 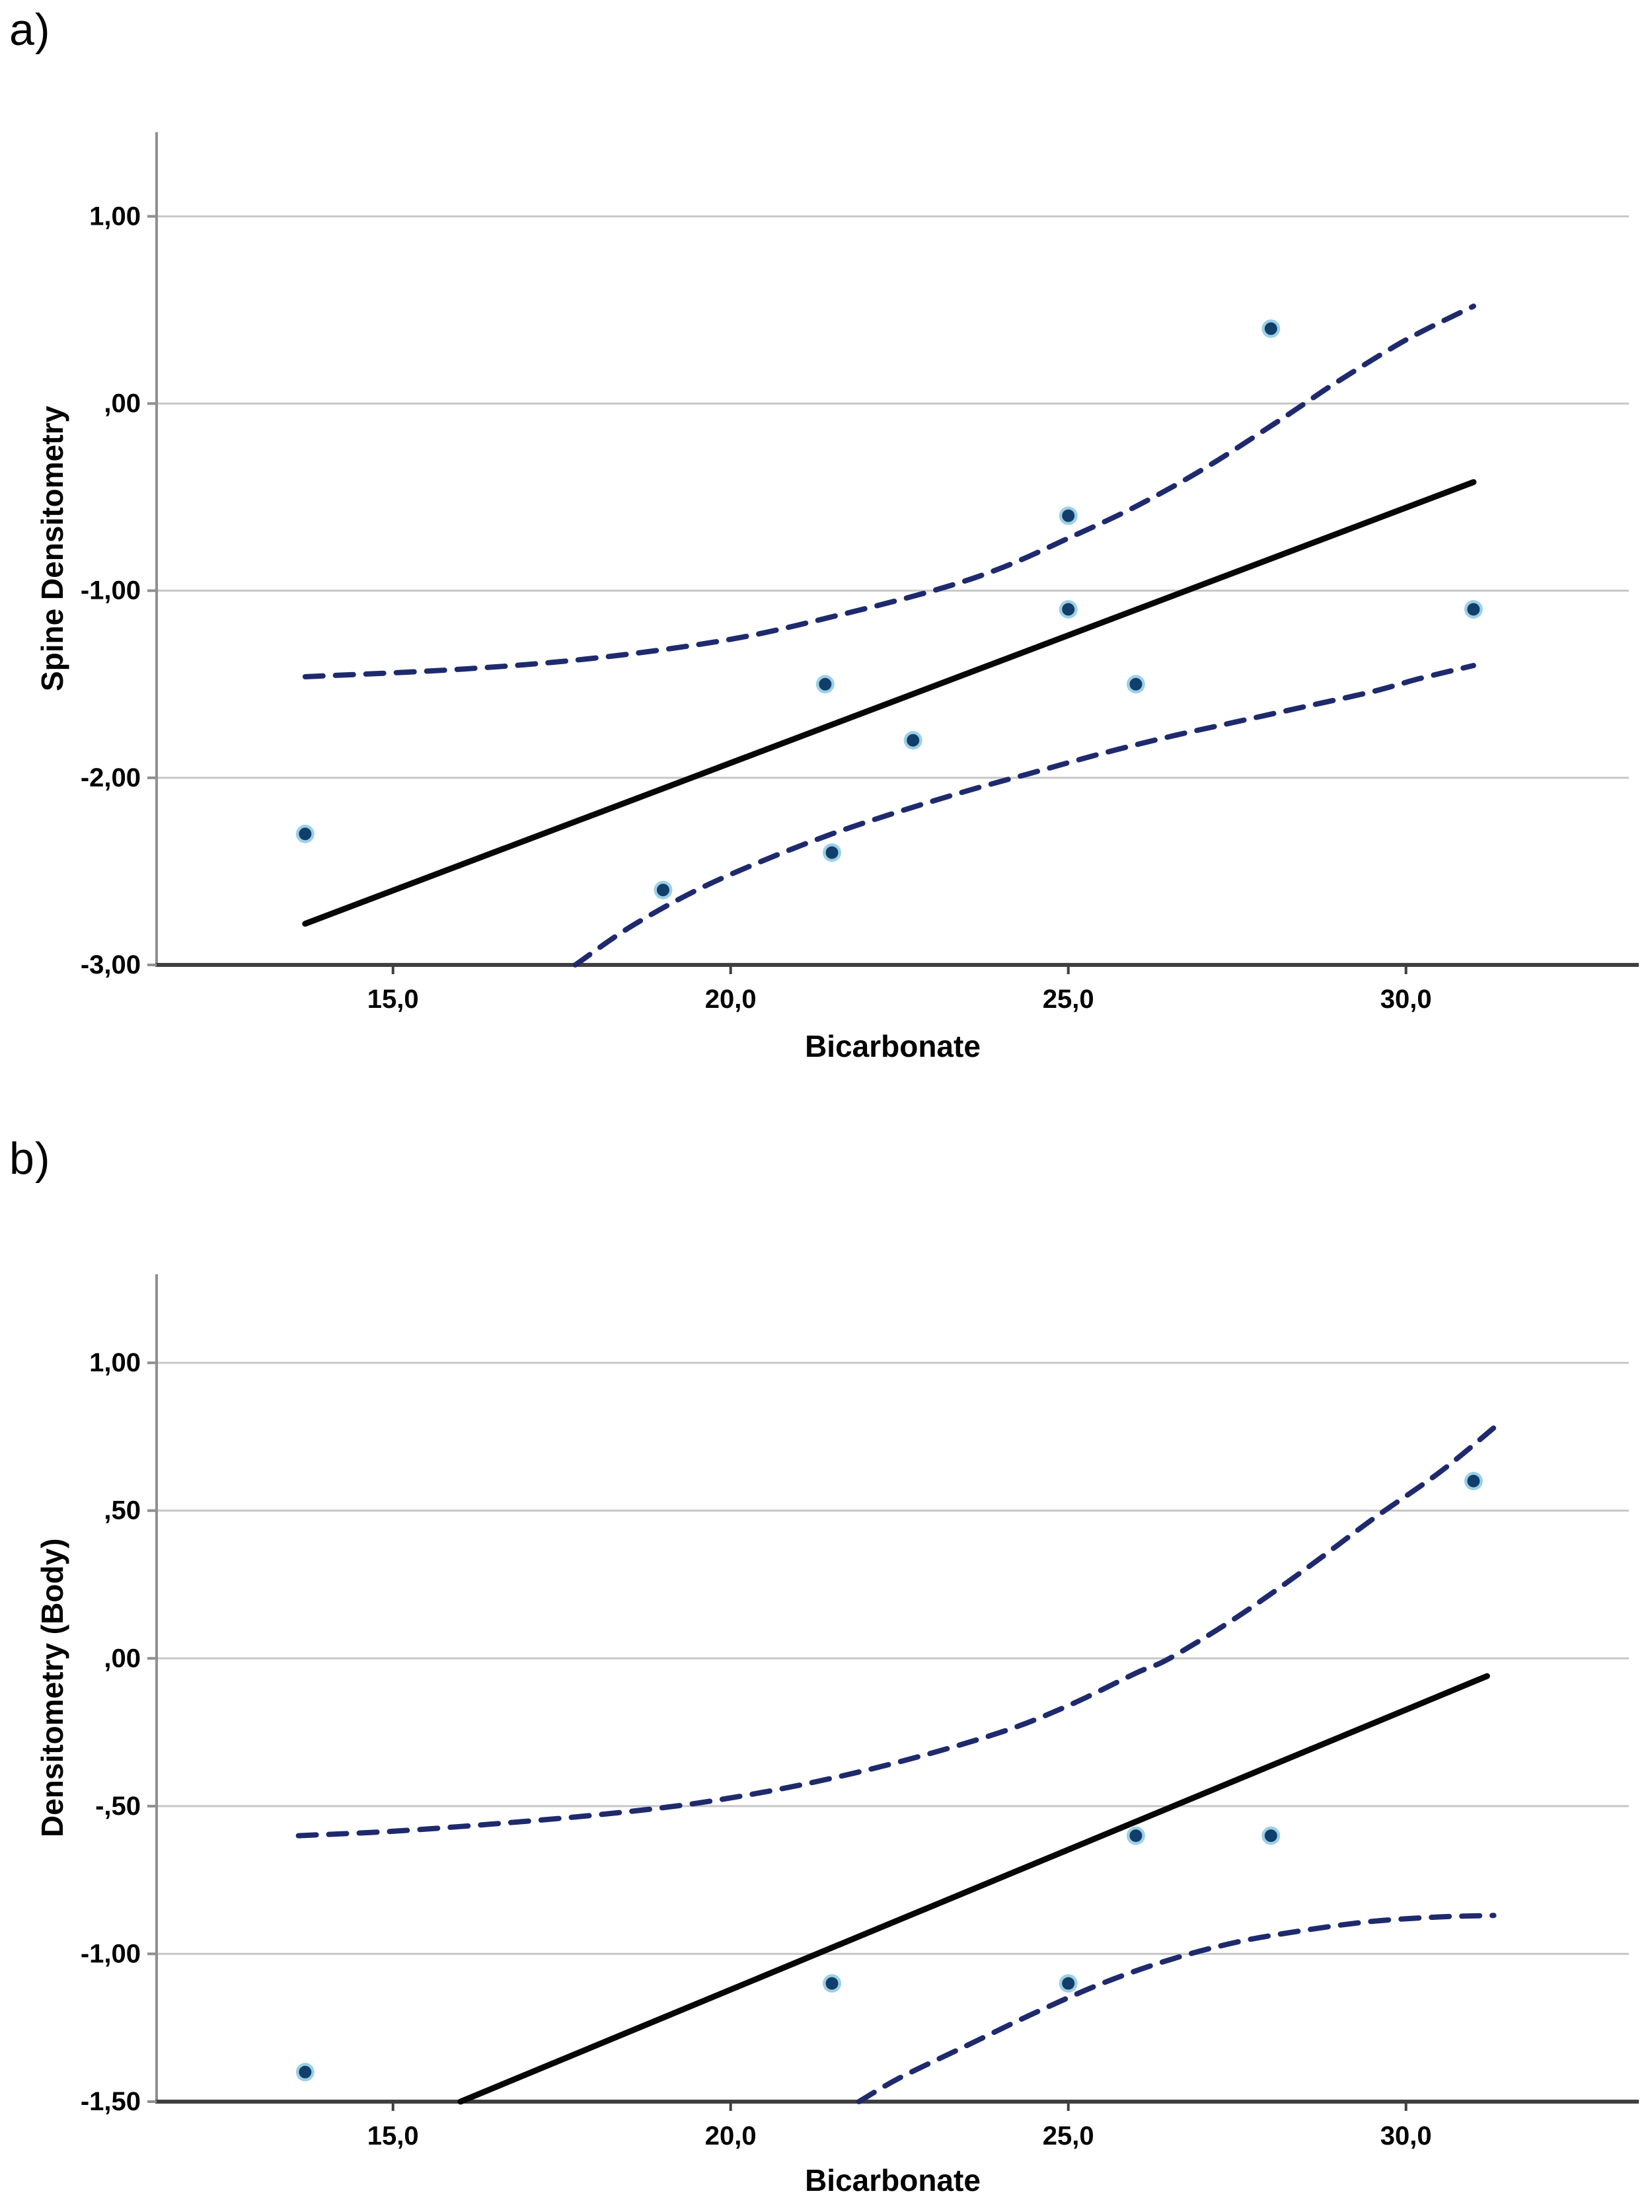 I want to click on y-tick-label: -,50, so click(x=118, y=1806).